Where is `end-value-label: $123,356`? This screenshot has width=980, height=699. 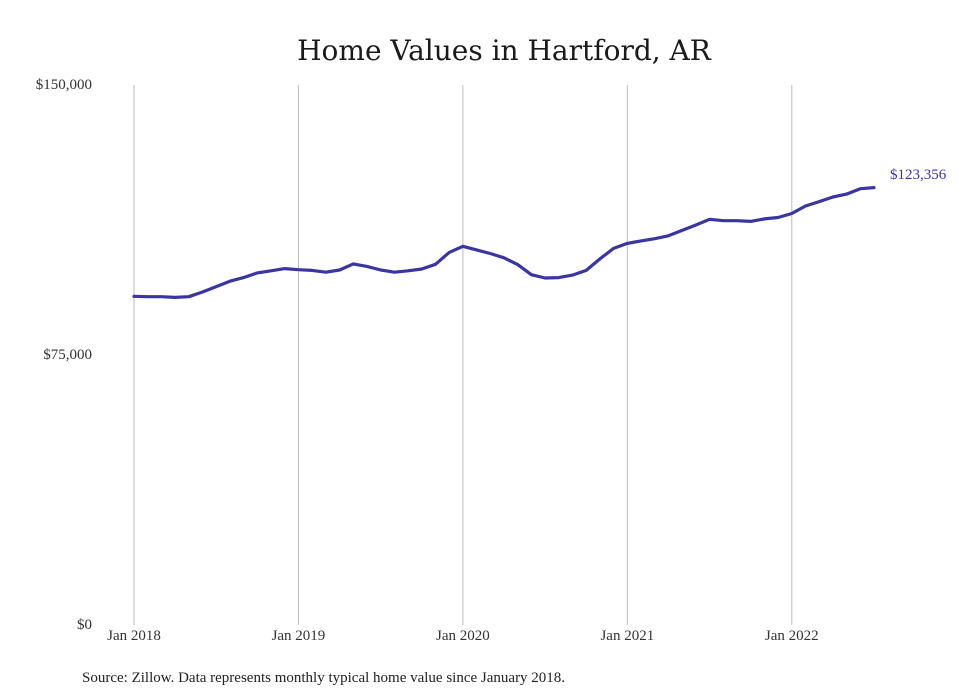 end-value-label: $123,356 is located at coordinates (918, 175).